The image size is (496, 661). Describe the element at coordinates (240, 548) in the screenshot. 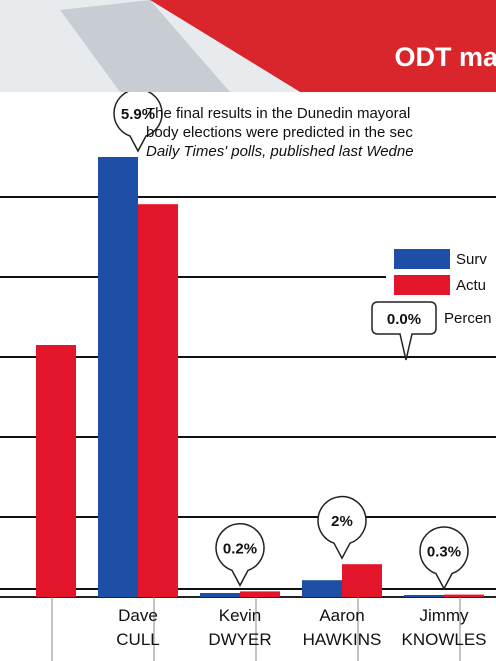

I see `difference-label: 0.2%` at that location.